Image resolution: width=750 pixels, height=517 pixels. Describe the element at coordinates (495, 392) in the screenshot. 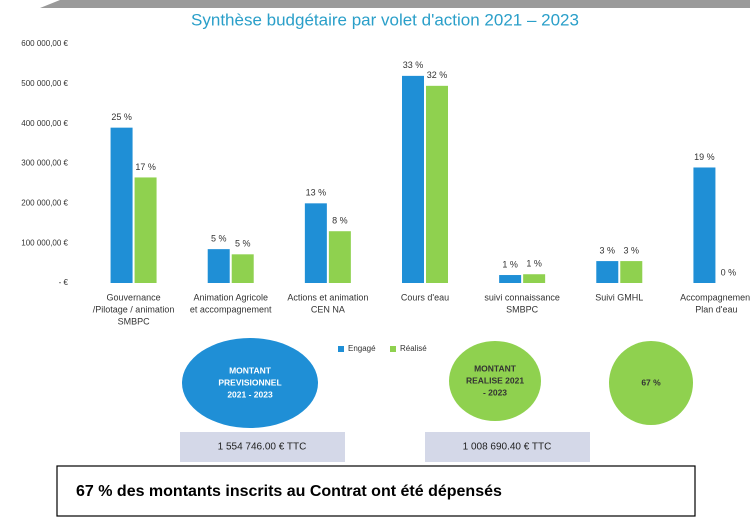

I see `spent-label: - 2023` at that location.